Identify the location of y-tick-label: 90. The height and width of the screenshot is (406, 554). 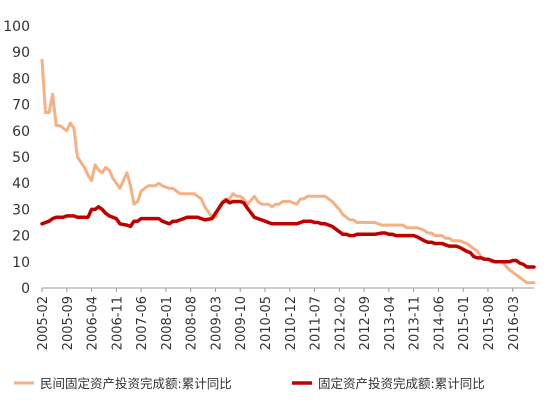
(21, 53).